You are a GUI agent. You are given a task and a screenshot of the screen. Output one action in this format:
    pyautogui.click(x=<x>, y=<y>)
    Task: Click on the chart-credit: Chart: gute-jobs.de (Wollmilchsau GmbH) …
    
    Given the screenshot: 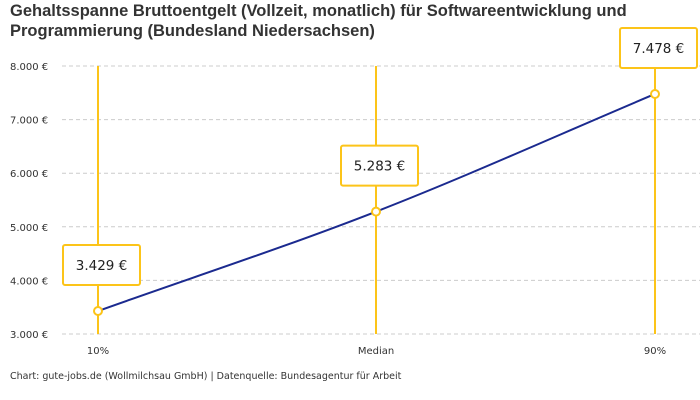 What is the action you would take?
    pyautogui.click(x=206, y=376)
    